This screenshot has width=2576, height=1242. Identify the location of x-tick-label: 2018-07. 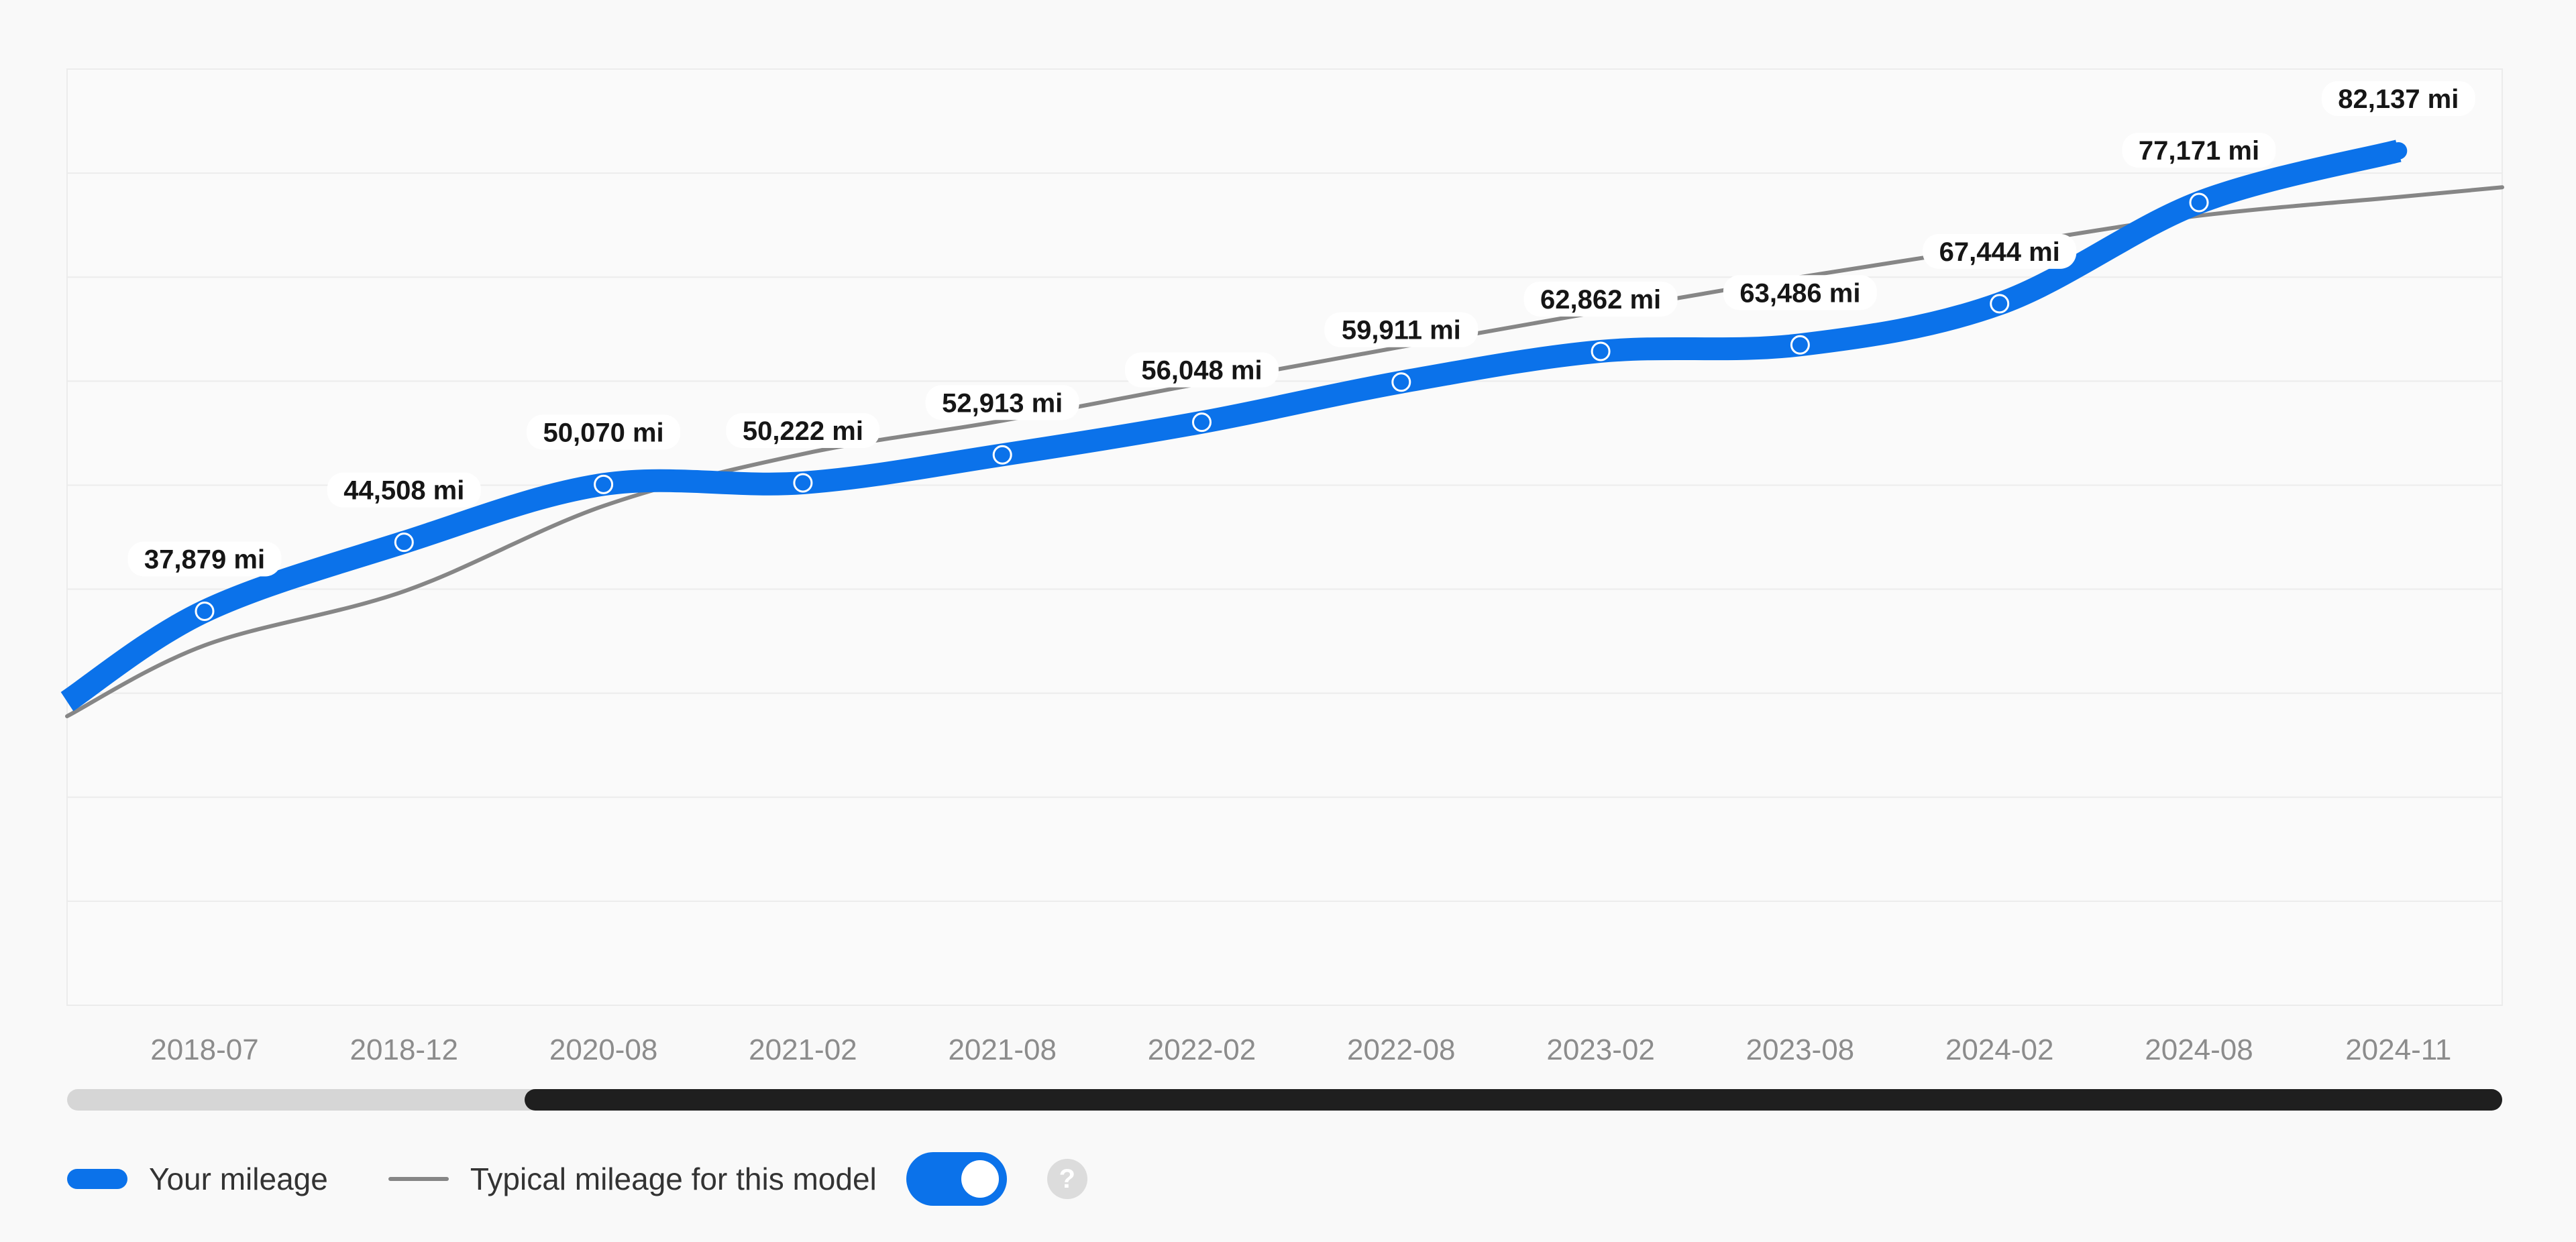
(204, 1049).